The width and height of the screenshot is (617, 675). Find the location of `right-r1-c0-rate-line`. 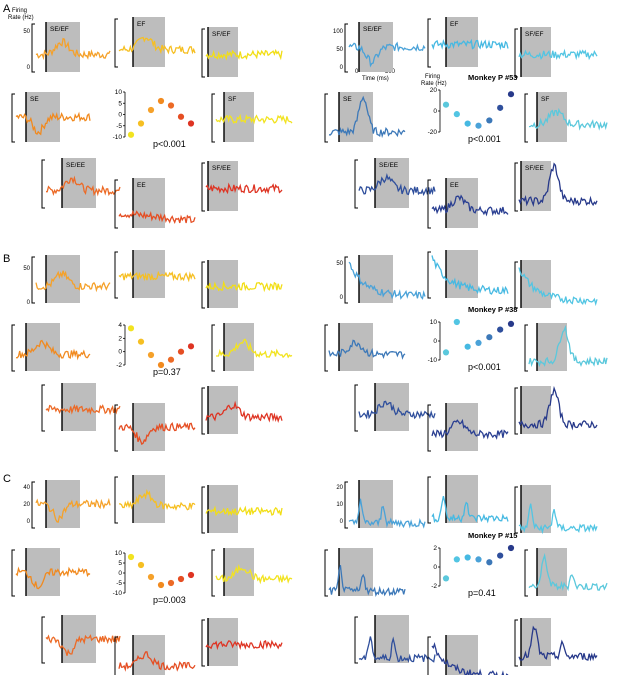

right-r1-c0-rate-line is located at coordinates (367, 581).